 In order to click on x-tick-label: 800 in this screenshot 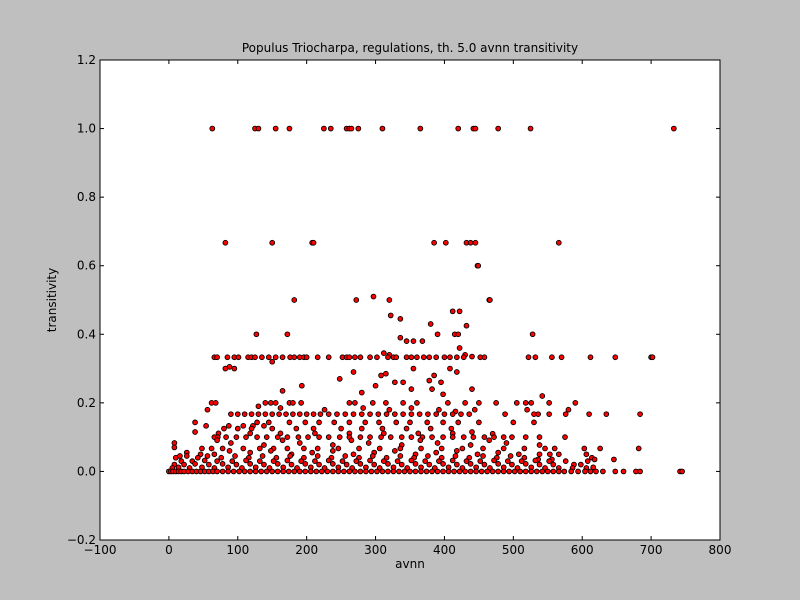, I will do `click(720, 550)`.